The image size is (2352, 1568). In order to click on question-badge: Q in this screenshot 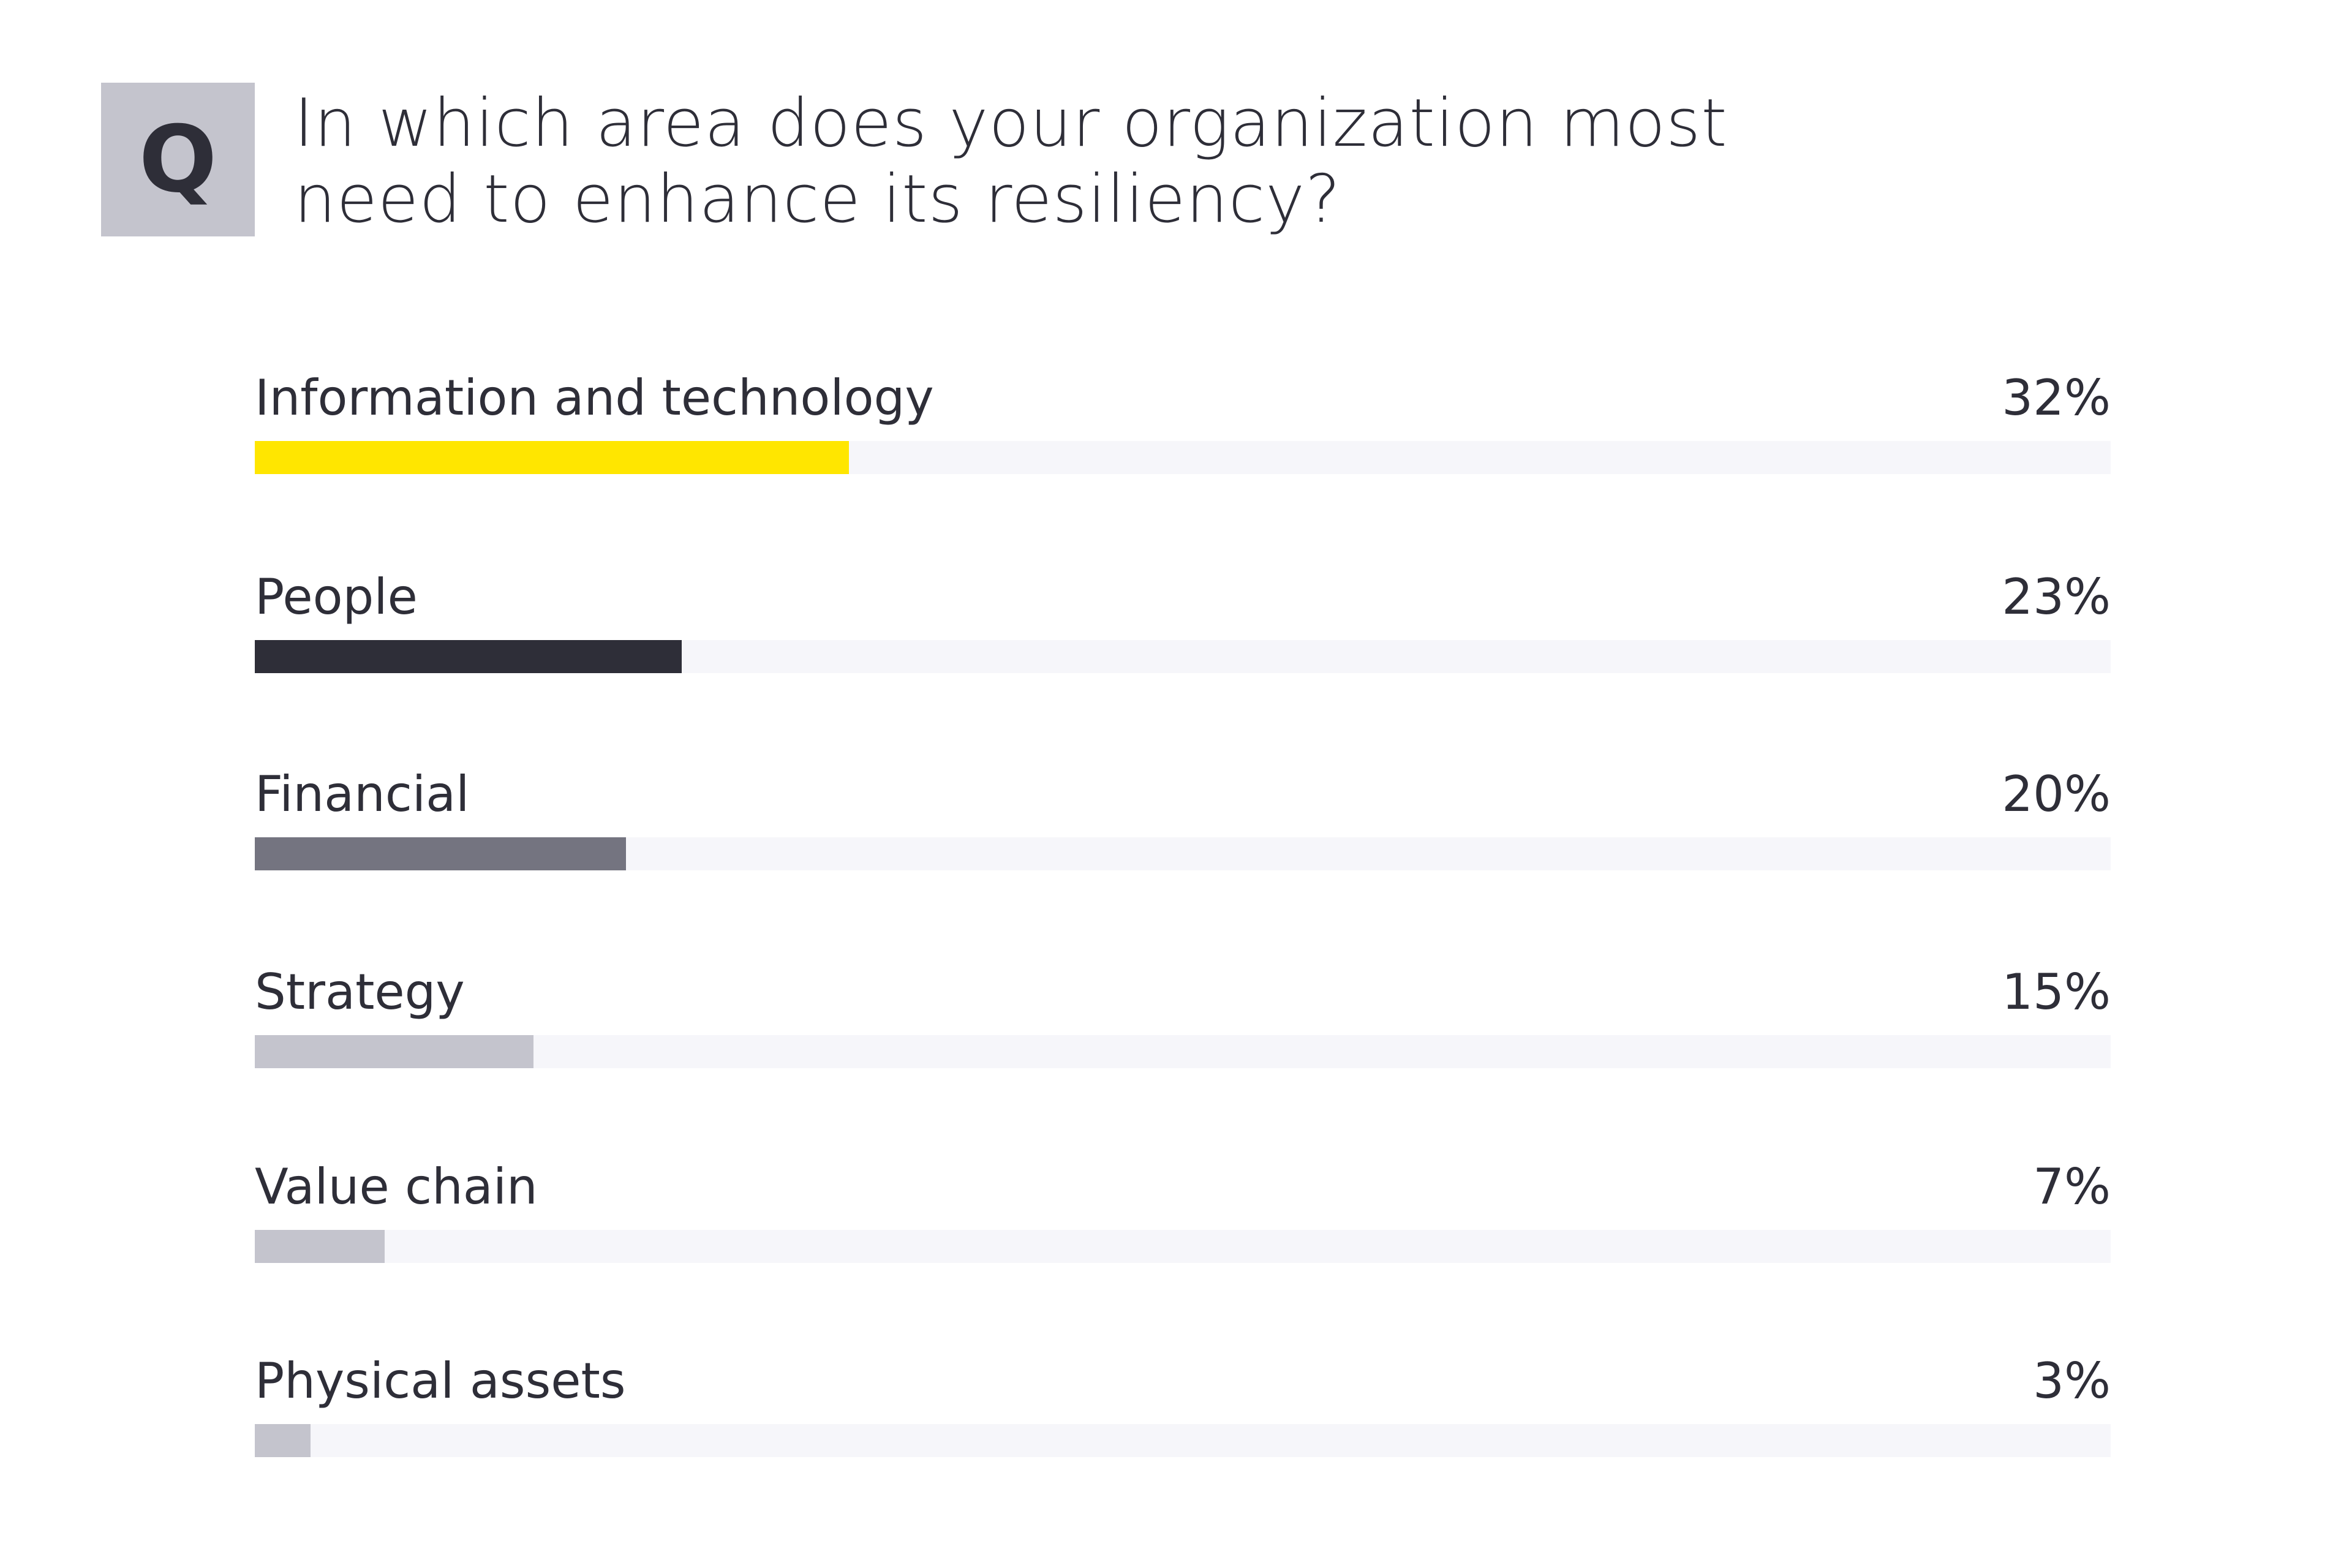, I will do `click(178, 160)`.